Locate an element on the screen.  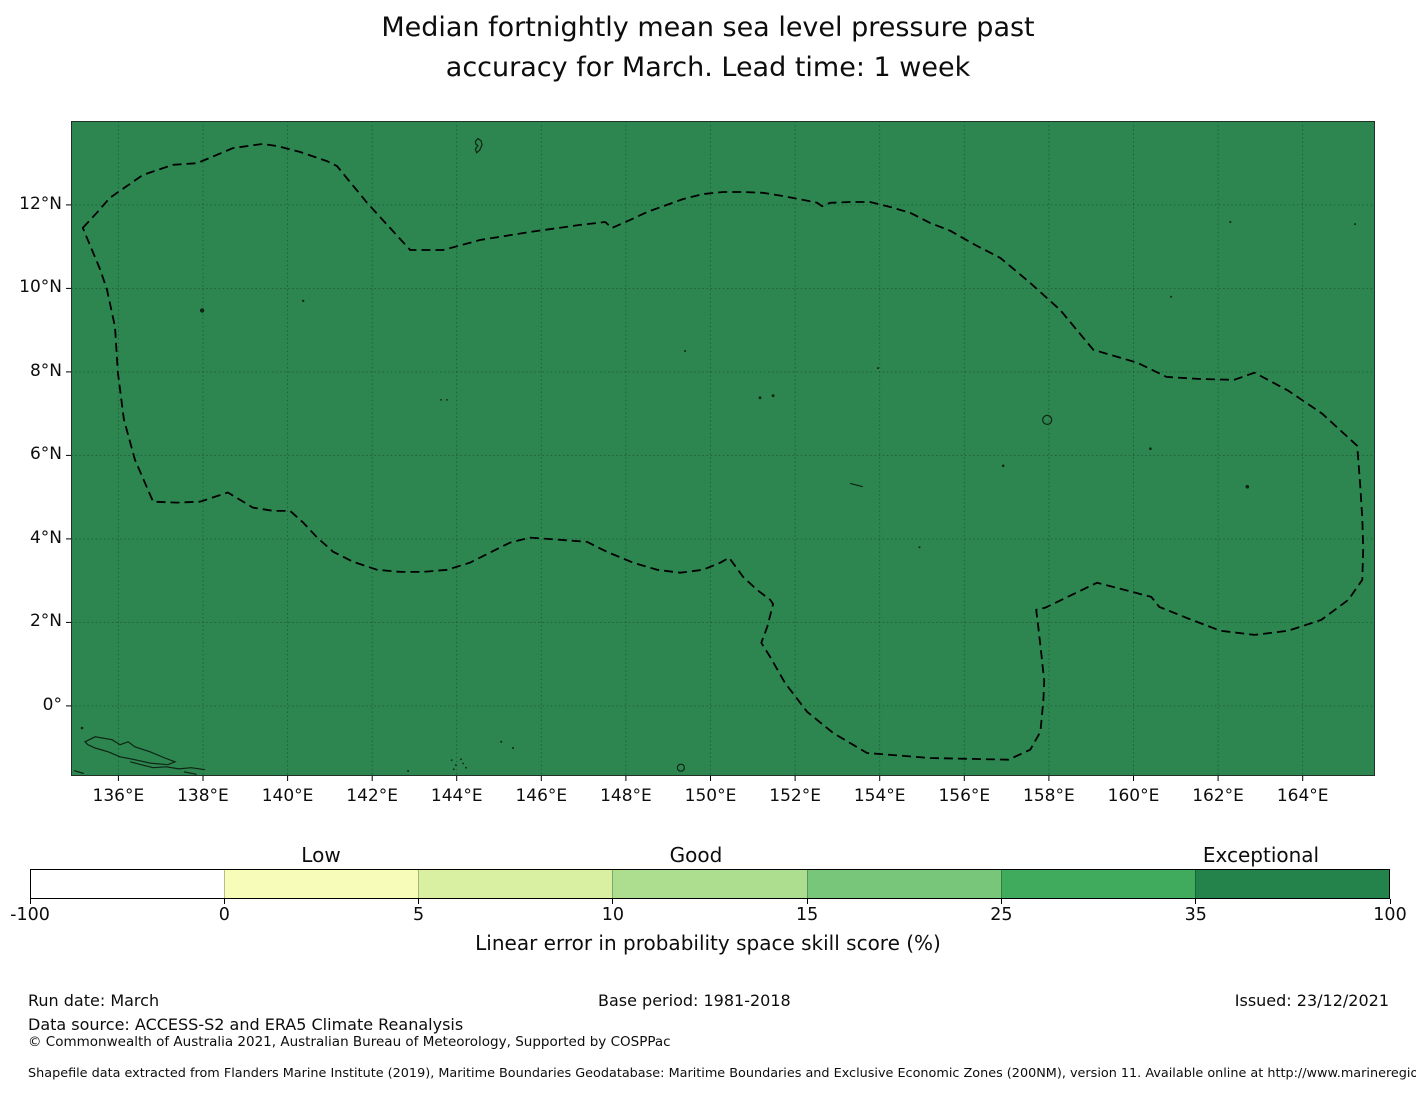
base-period-text: Base period: 1981-2018 is located at coordinates (694, 1000).